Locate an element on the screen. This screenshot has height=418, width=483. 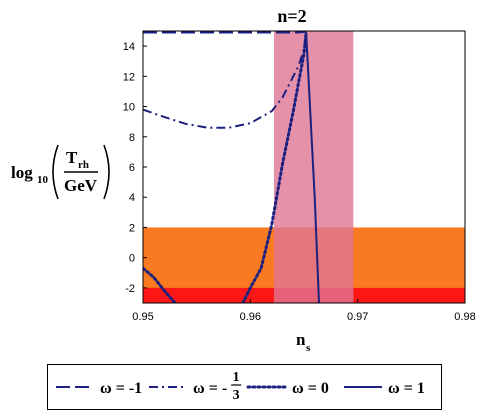
y-tick-label: 14 is located at coordinates (129, 47).